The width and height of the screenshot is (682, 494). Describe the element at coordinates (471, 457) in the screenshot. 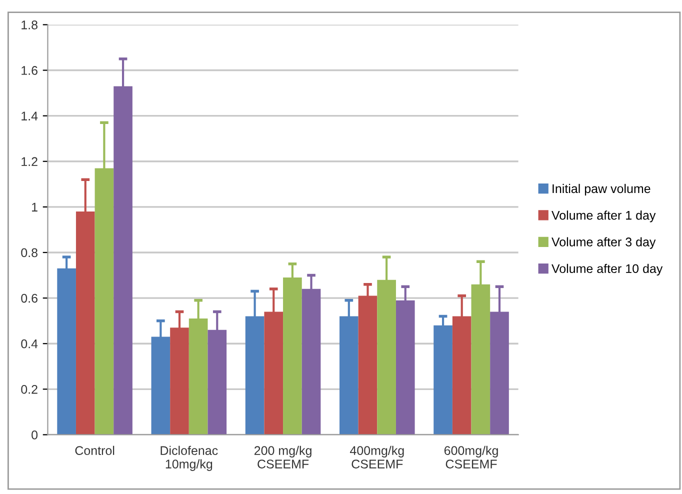

I see `x-tick-label: 600mg/kg CSEEMF` at that location.